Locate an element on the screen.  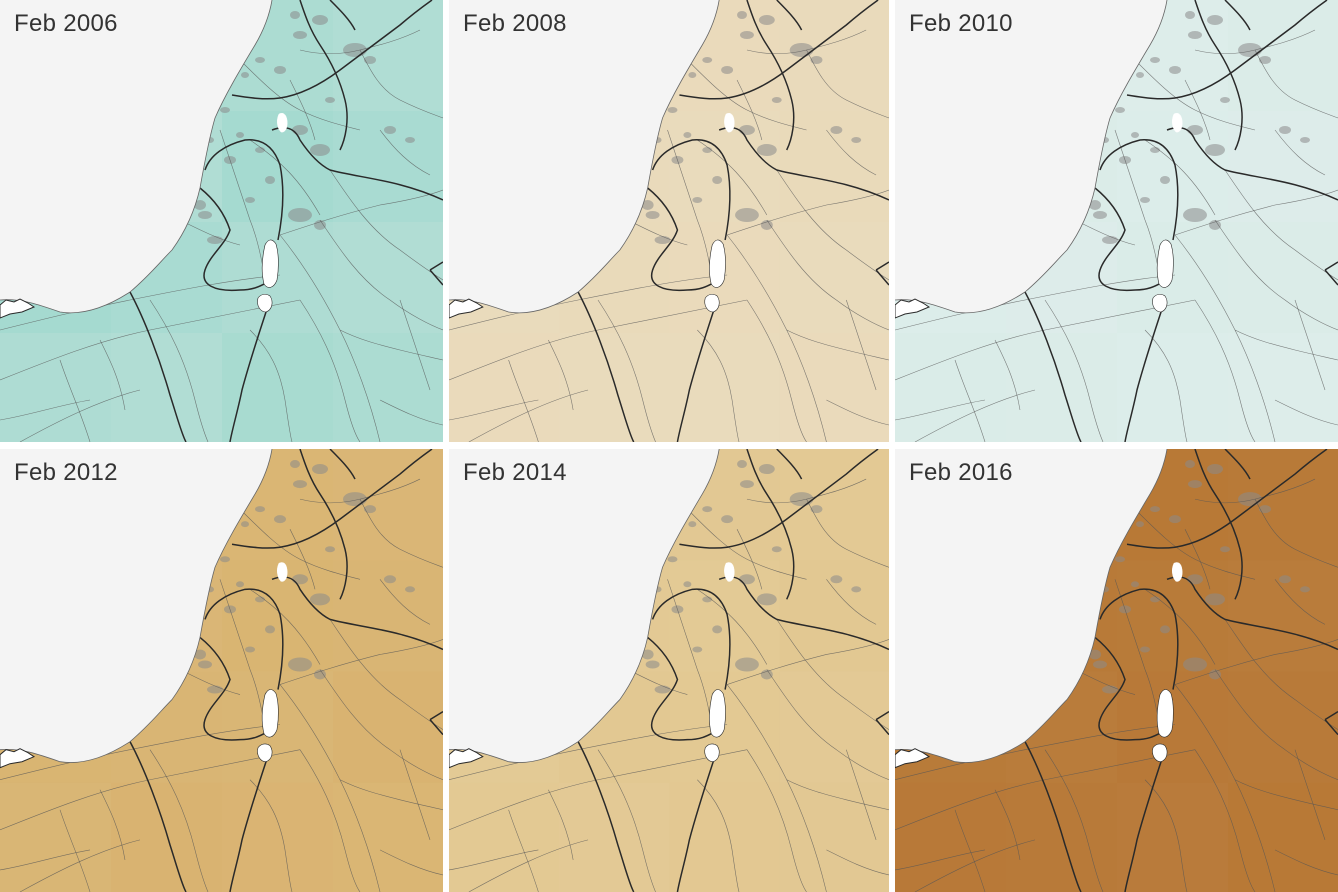
panel-title: Feb 2016 is located at coordinates (961, 472).